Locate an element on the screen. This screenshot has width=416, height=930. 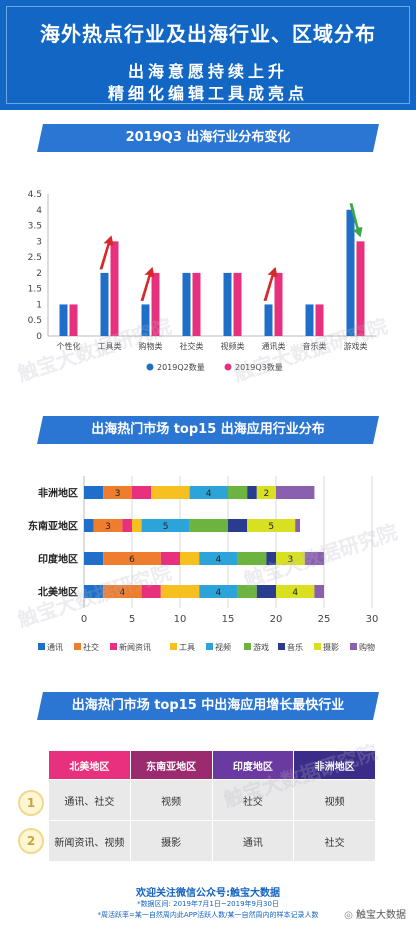
y-tick-label: 4.5 is located at coordinates (35, 195).